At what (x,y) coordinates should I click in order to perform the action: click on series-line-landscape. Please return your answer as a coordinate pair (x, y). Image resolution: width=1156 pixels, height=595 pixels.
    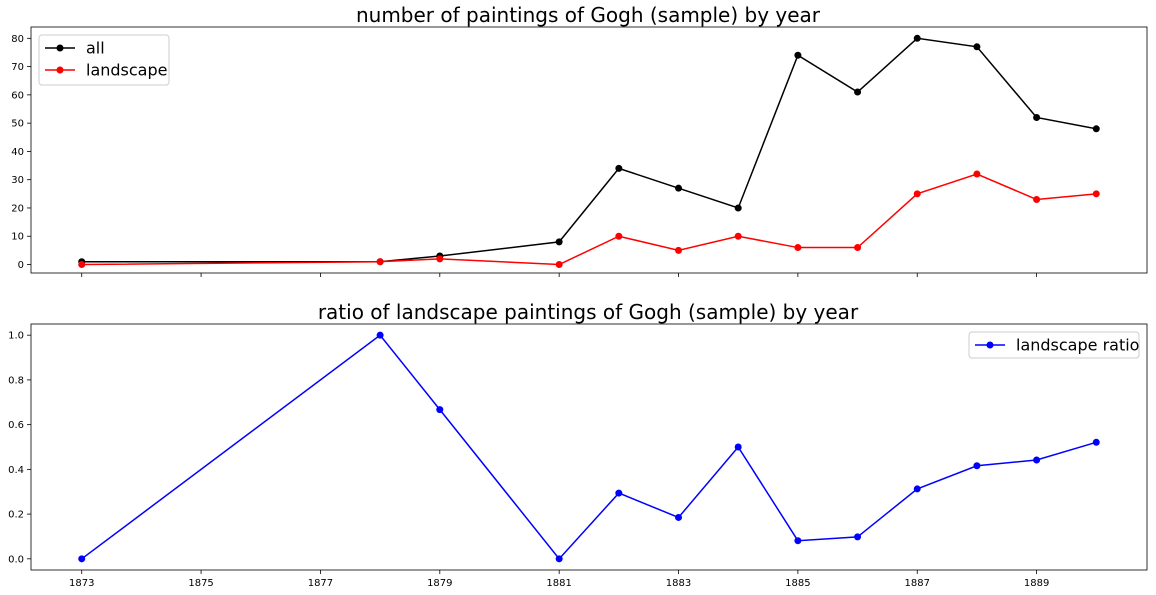
    Looking at the image, I should click on (589, 219).